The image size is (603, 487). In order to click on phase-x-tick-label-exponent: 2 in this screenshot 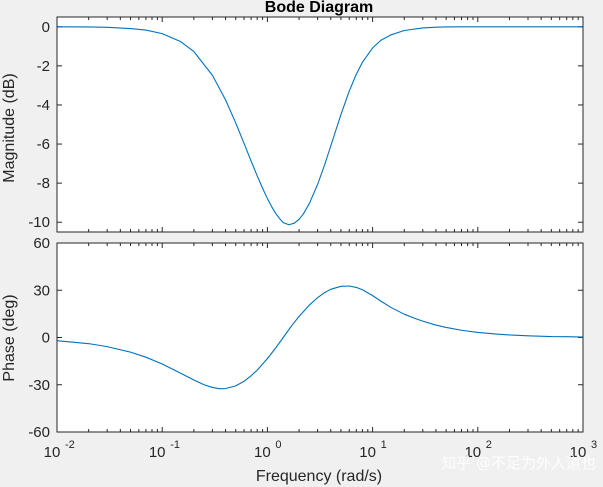, I will do `click(489, 445)`.